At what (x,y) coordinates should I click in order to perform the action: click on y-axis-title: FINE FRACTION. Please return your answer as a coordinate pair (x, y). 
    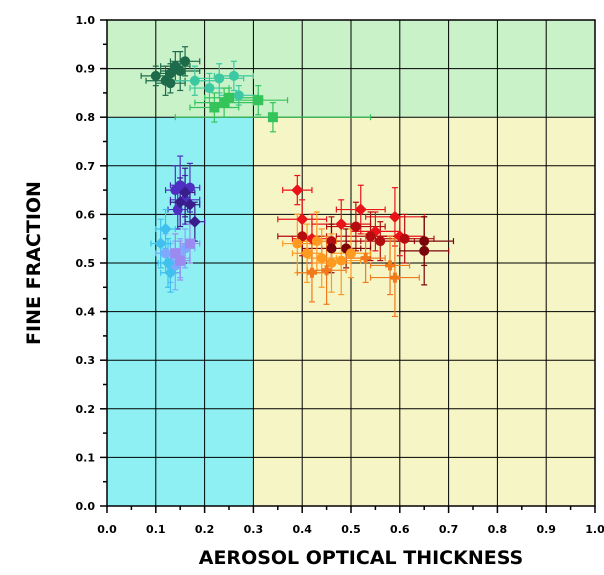
    Looking at the image, I should click on (34, 263).